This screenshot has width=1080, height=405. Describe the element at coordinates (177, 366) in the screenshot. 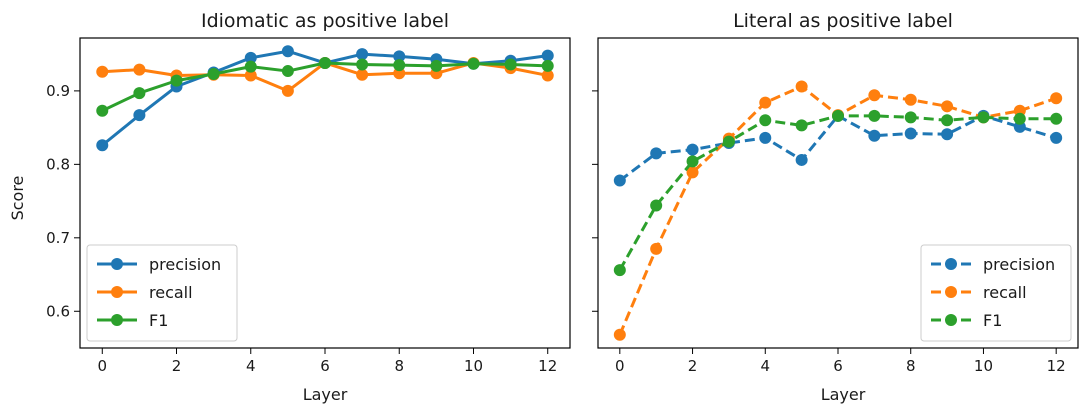

I see `x-tick-label: 2` at that location.